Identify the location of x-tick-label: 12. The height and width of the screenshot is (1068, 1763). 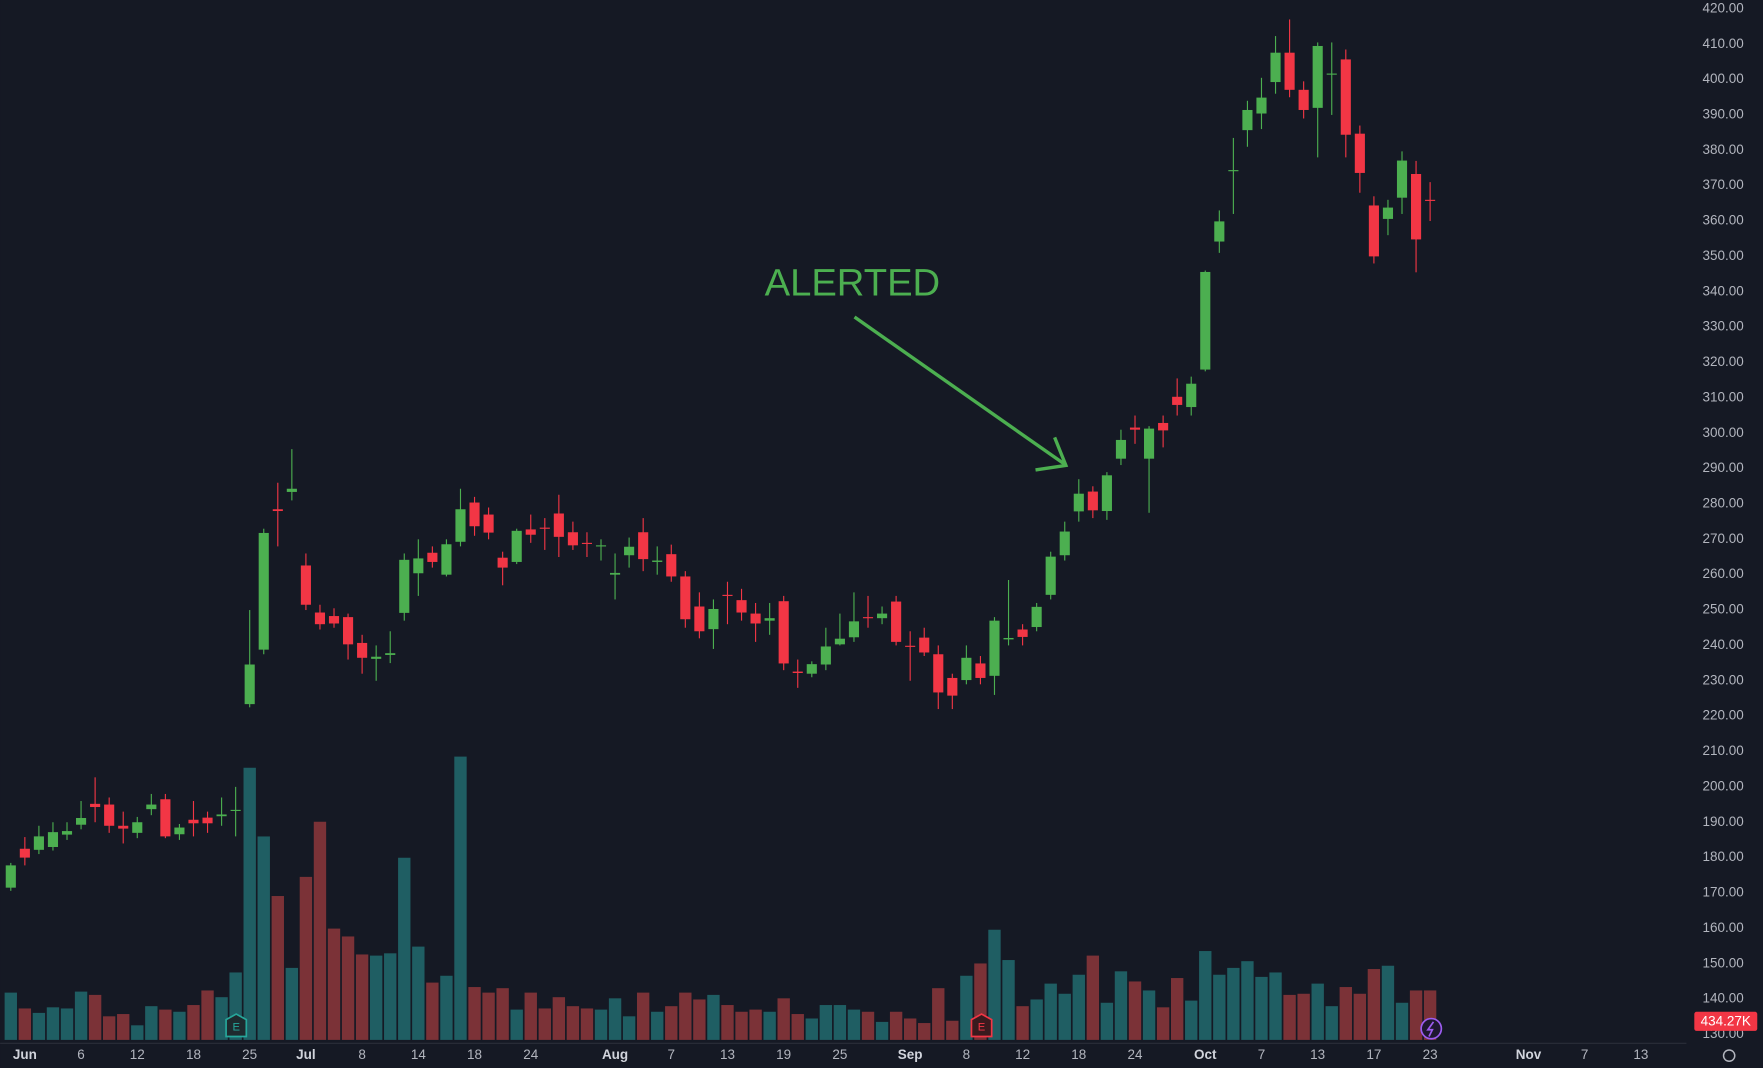
(1022, 1054).